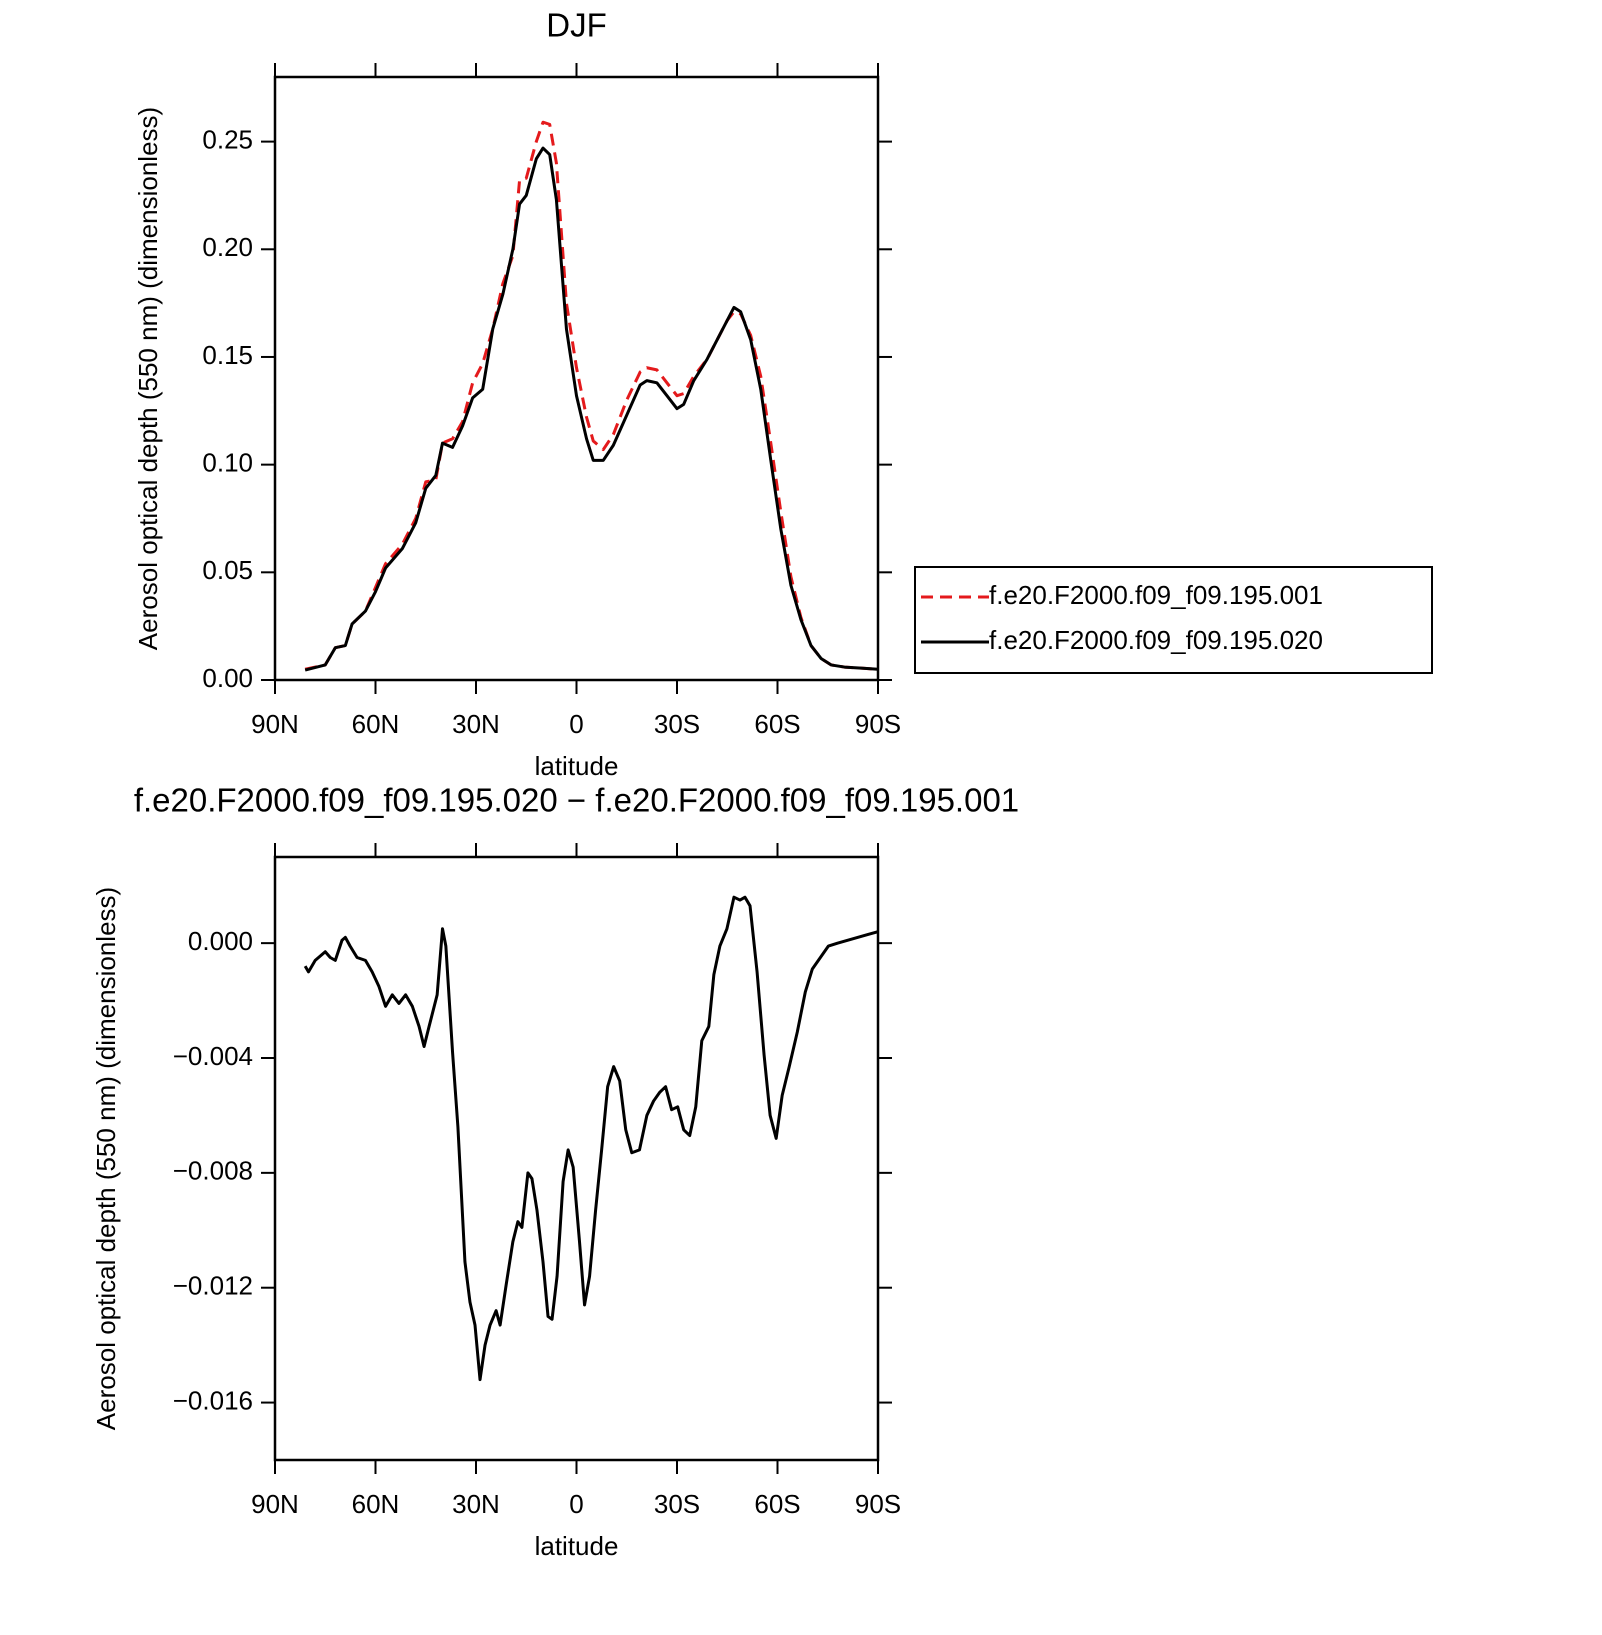 This screenshot has height=1635, width=1602. I want to click on y-tick-label: 0.00, so click(227, 678).